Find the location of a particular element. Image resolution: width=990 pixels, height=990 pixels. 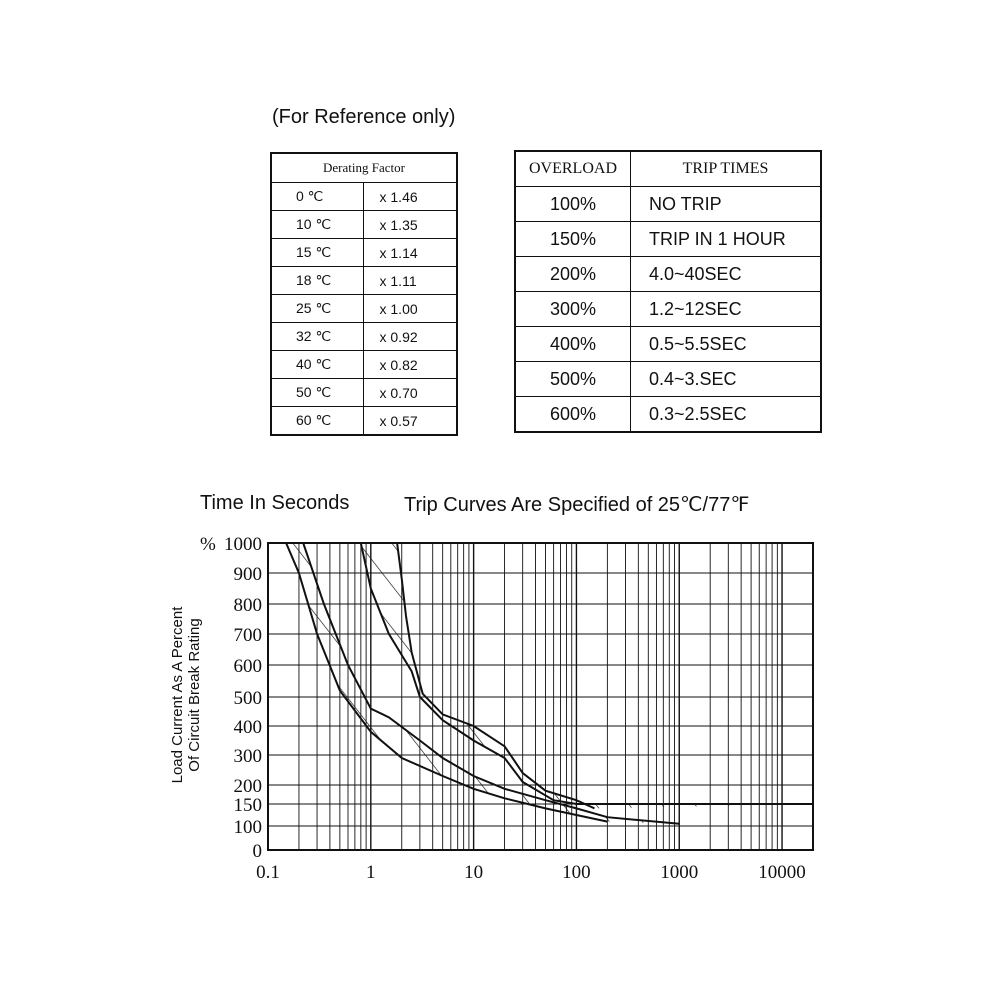

x-tick-label: 0.1 is located at coordinates (268, 872).